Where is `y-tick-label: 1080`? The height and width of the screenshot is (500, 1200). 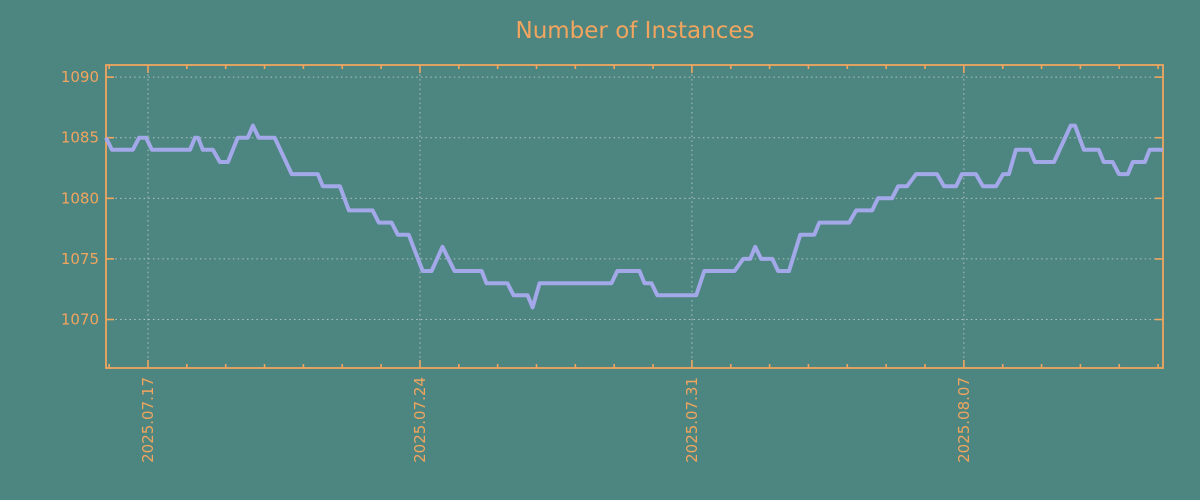
y-tick-label: 1080 is located at coordinates (80, 198).